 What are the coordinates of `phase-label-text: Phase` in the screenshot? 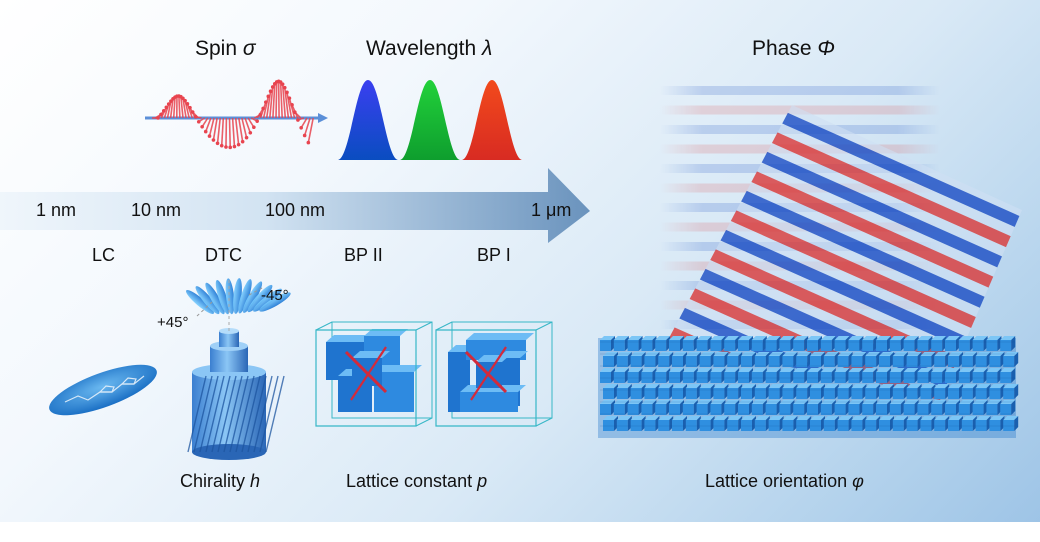 It's located at (785, 48).